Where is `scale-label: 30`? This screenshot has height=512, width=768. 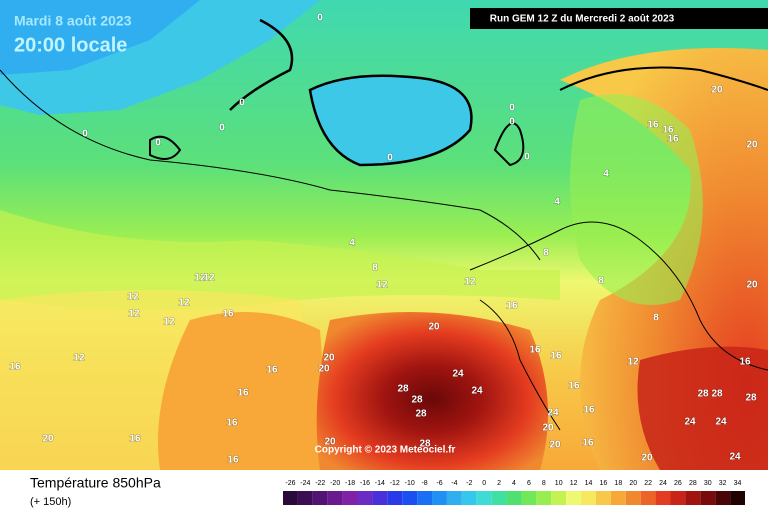 scale-label: 30 is located at coordinates (708, 483).